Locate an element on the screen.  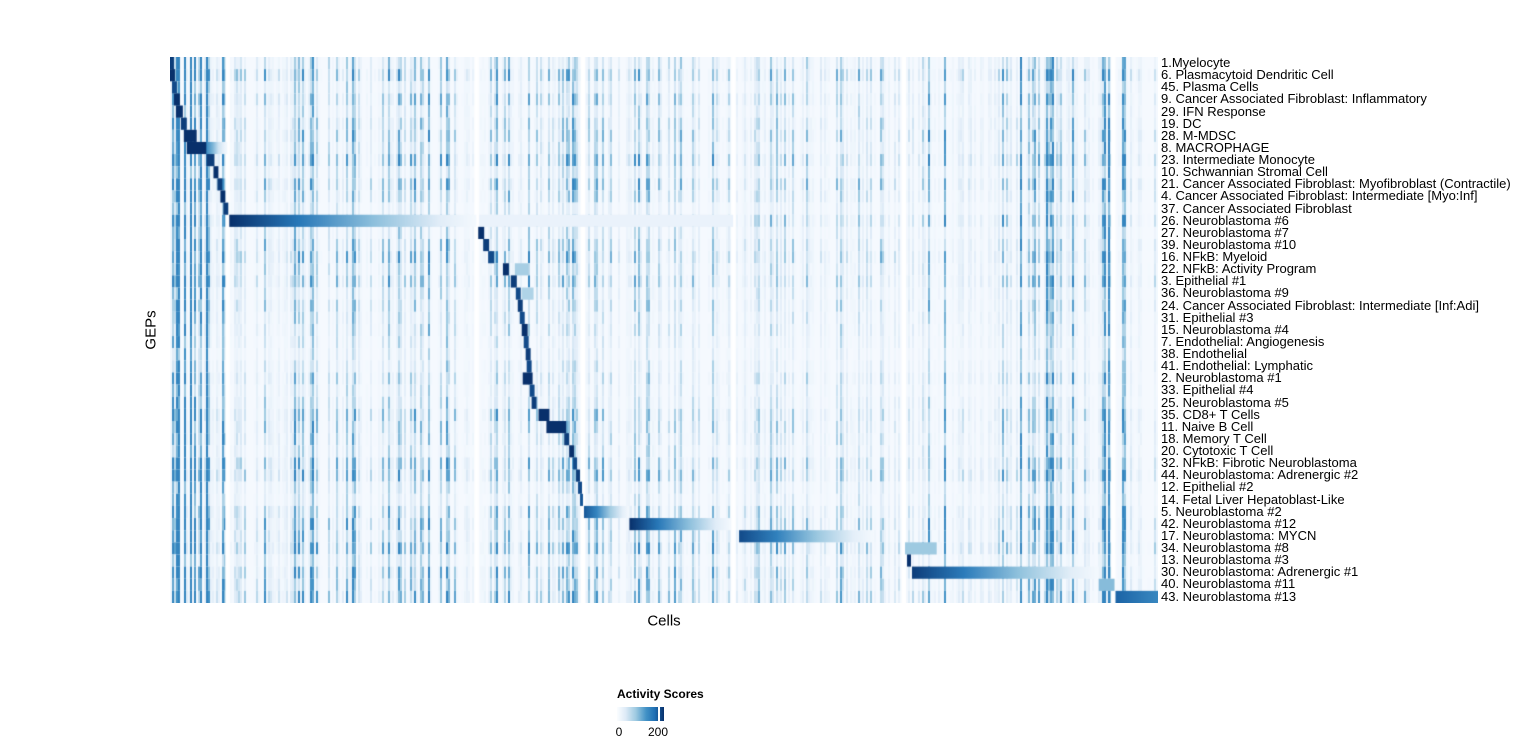
row-label: 23. Intermediate Monocyte is located at coordinates (1238, 159).